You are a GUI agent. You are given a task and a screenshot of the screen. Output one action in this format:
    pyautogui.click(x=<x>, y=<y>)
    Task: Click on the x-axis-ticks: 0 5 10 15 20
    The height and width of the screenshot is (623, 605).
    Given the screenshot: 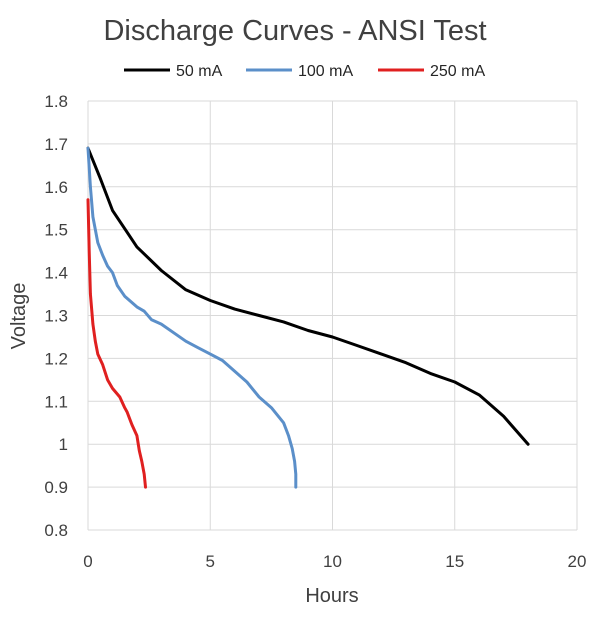 What is the action you would take?
    pyautogui.click(x=334, y=561)
    